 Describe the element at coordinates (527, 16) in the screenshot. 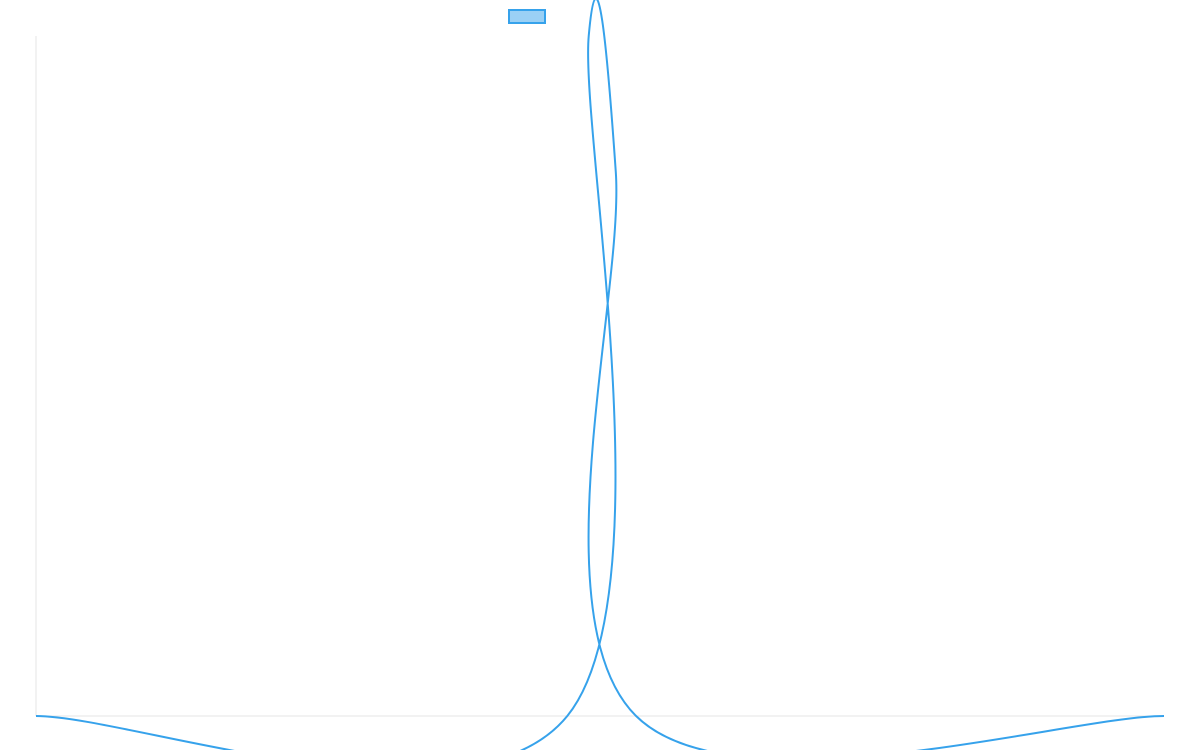

I see `legend-swatch` at that location.